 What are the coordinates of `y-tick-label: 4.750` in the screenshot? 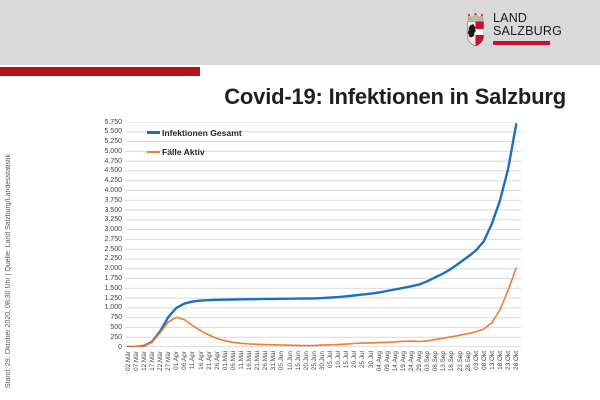 It's located at (113, 161).